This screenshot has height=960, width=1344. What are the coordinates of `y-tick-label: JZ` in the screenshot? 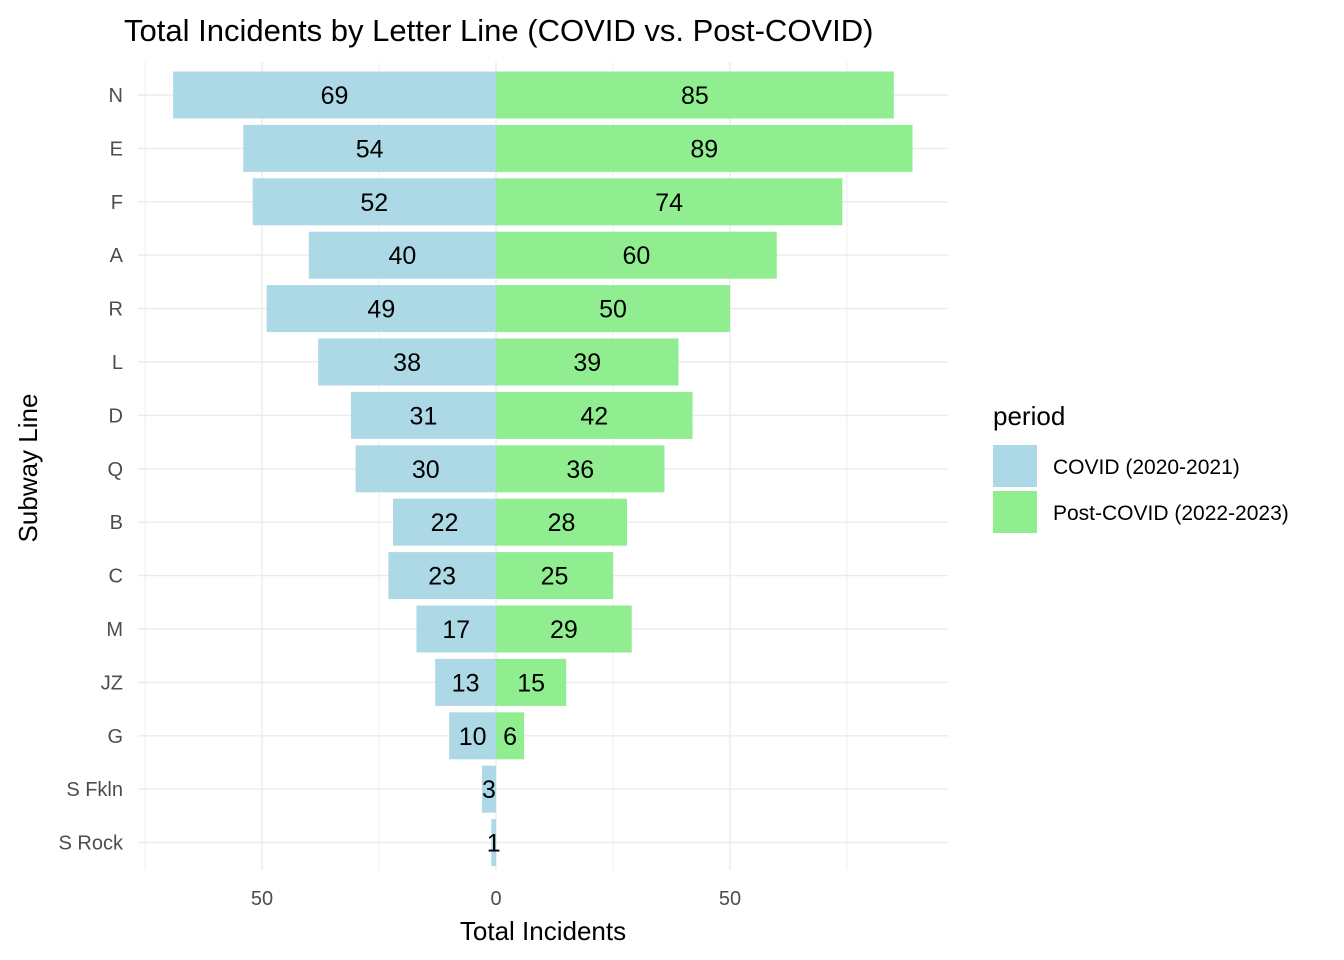 It's located at (112, 683).